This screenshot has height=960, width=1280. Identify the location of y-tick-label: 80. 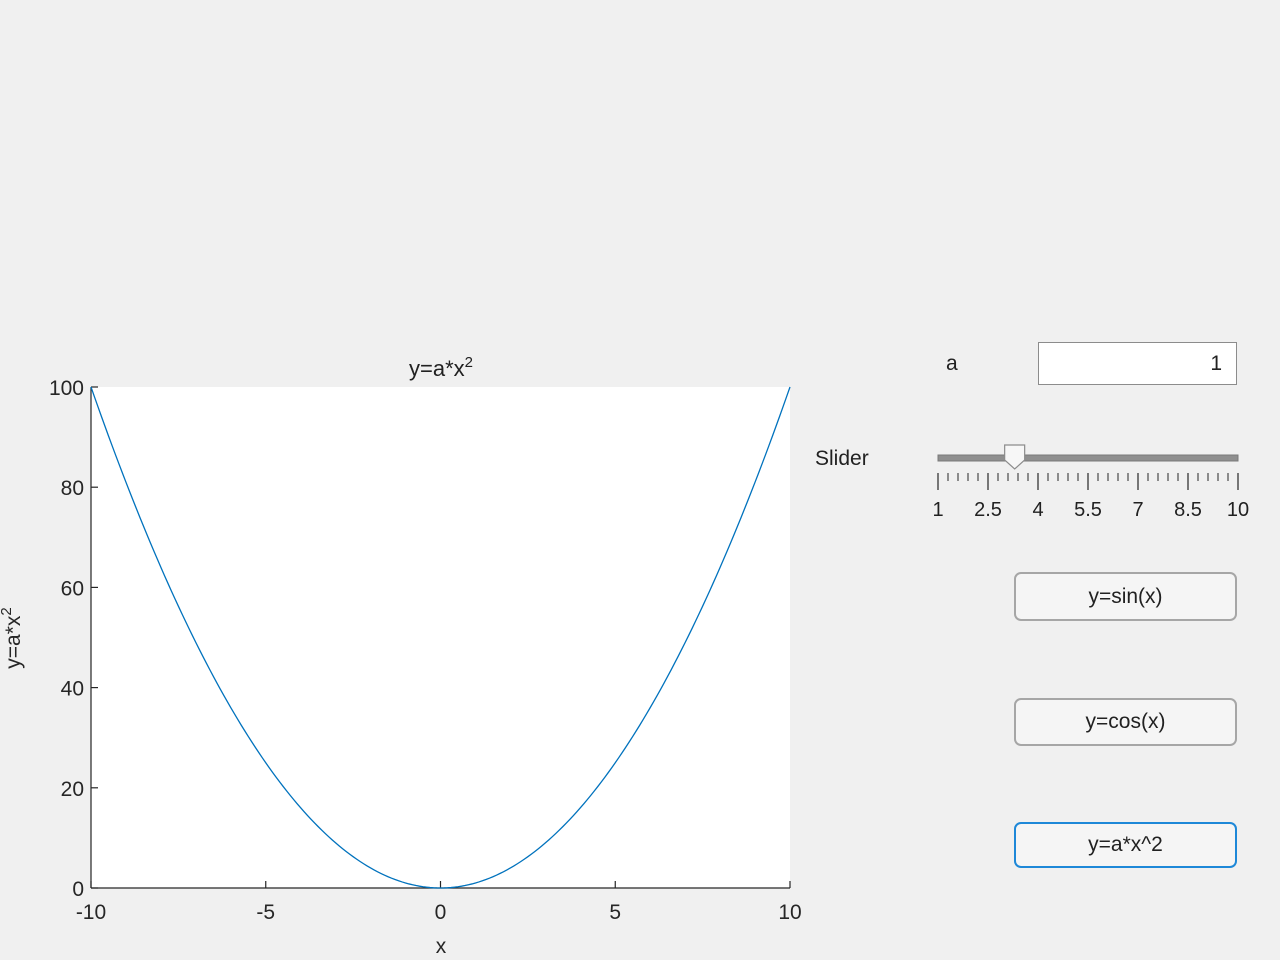
(72, 488).